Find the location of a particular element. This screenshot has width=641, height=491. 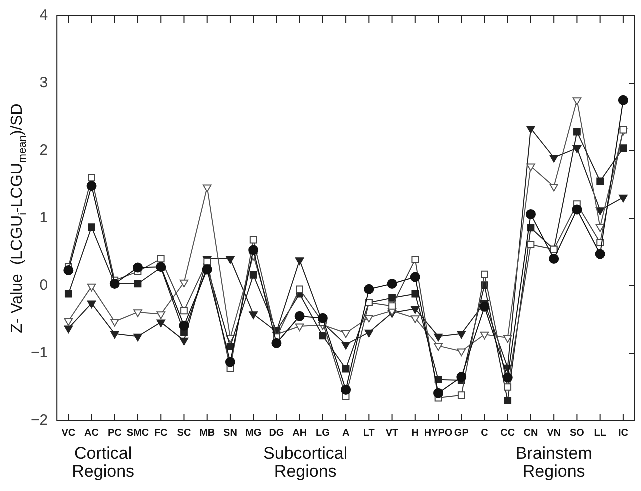

x-tick-label: SMC is located at coordinates (138, 433).